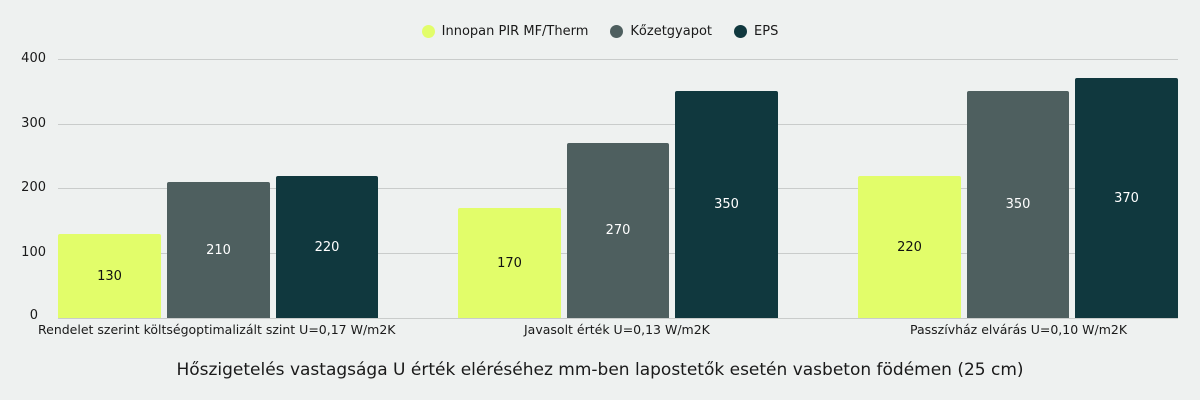  I want to click on legend-label: Kőzetgyapot, so click(671, 31).